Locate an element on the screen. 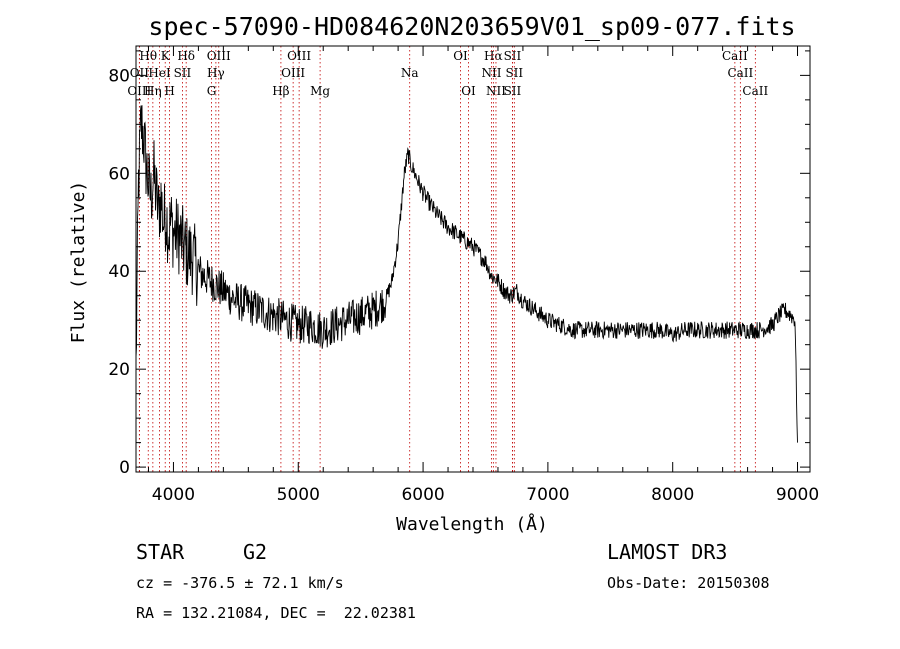 The width and height of the screenshot is (900, 649). y-tick-label: 80 is located at coordinates (119, 76).